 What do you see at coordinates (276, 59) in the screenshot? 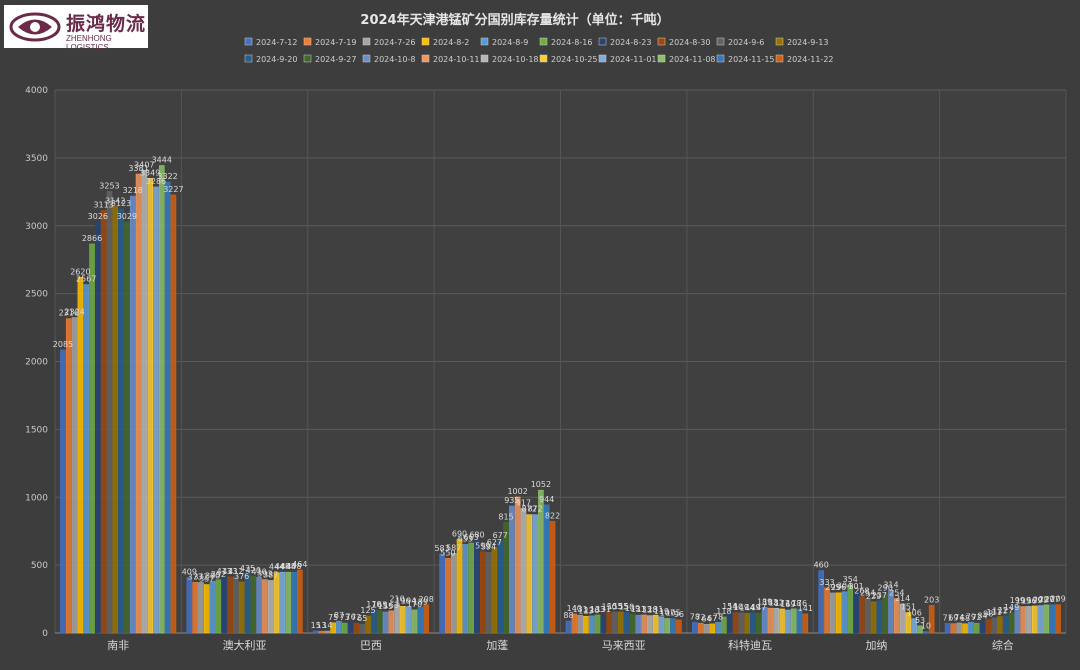
I see `legend-label: 2024-9-20` at bounding box center [276, 59].